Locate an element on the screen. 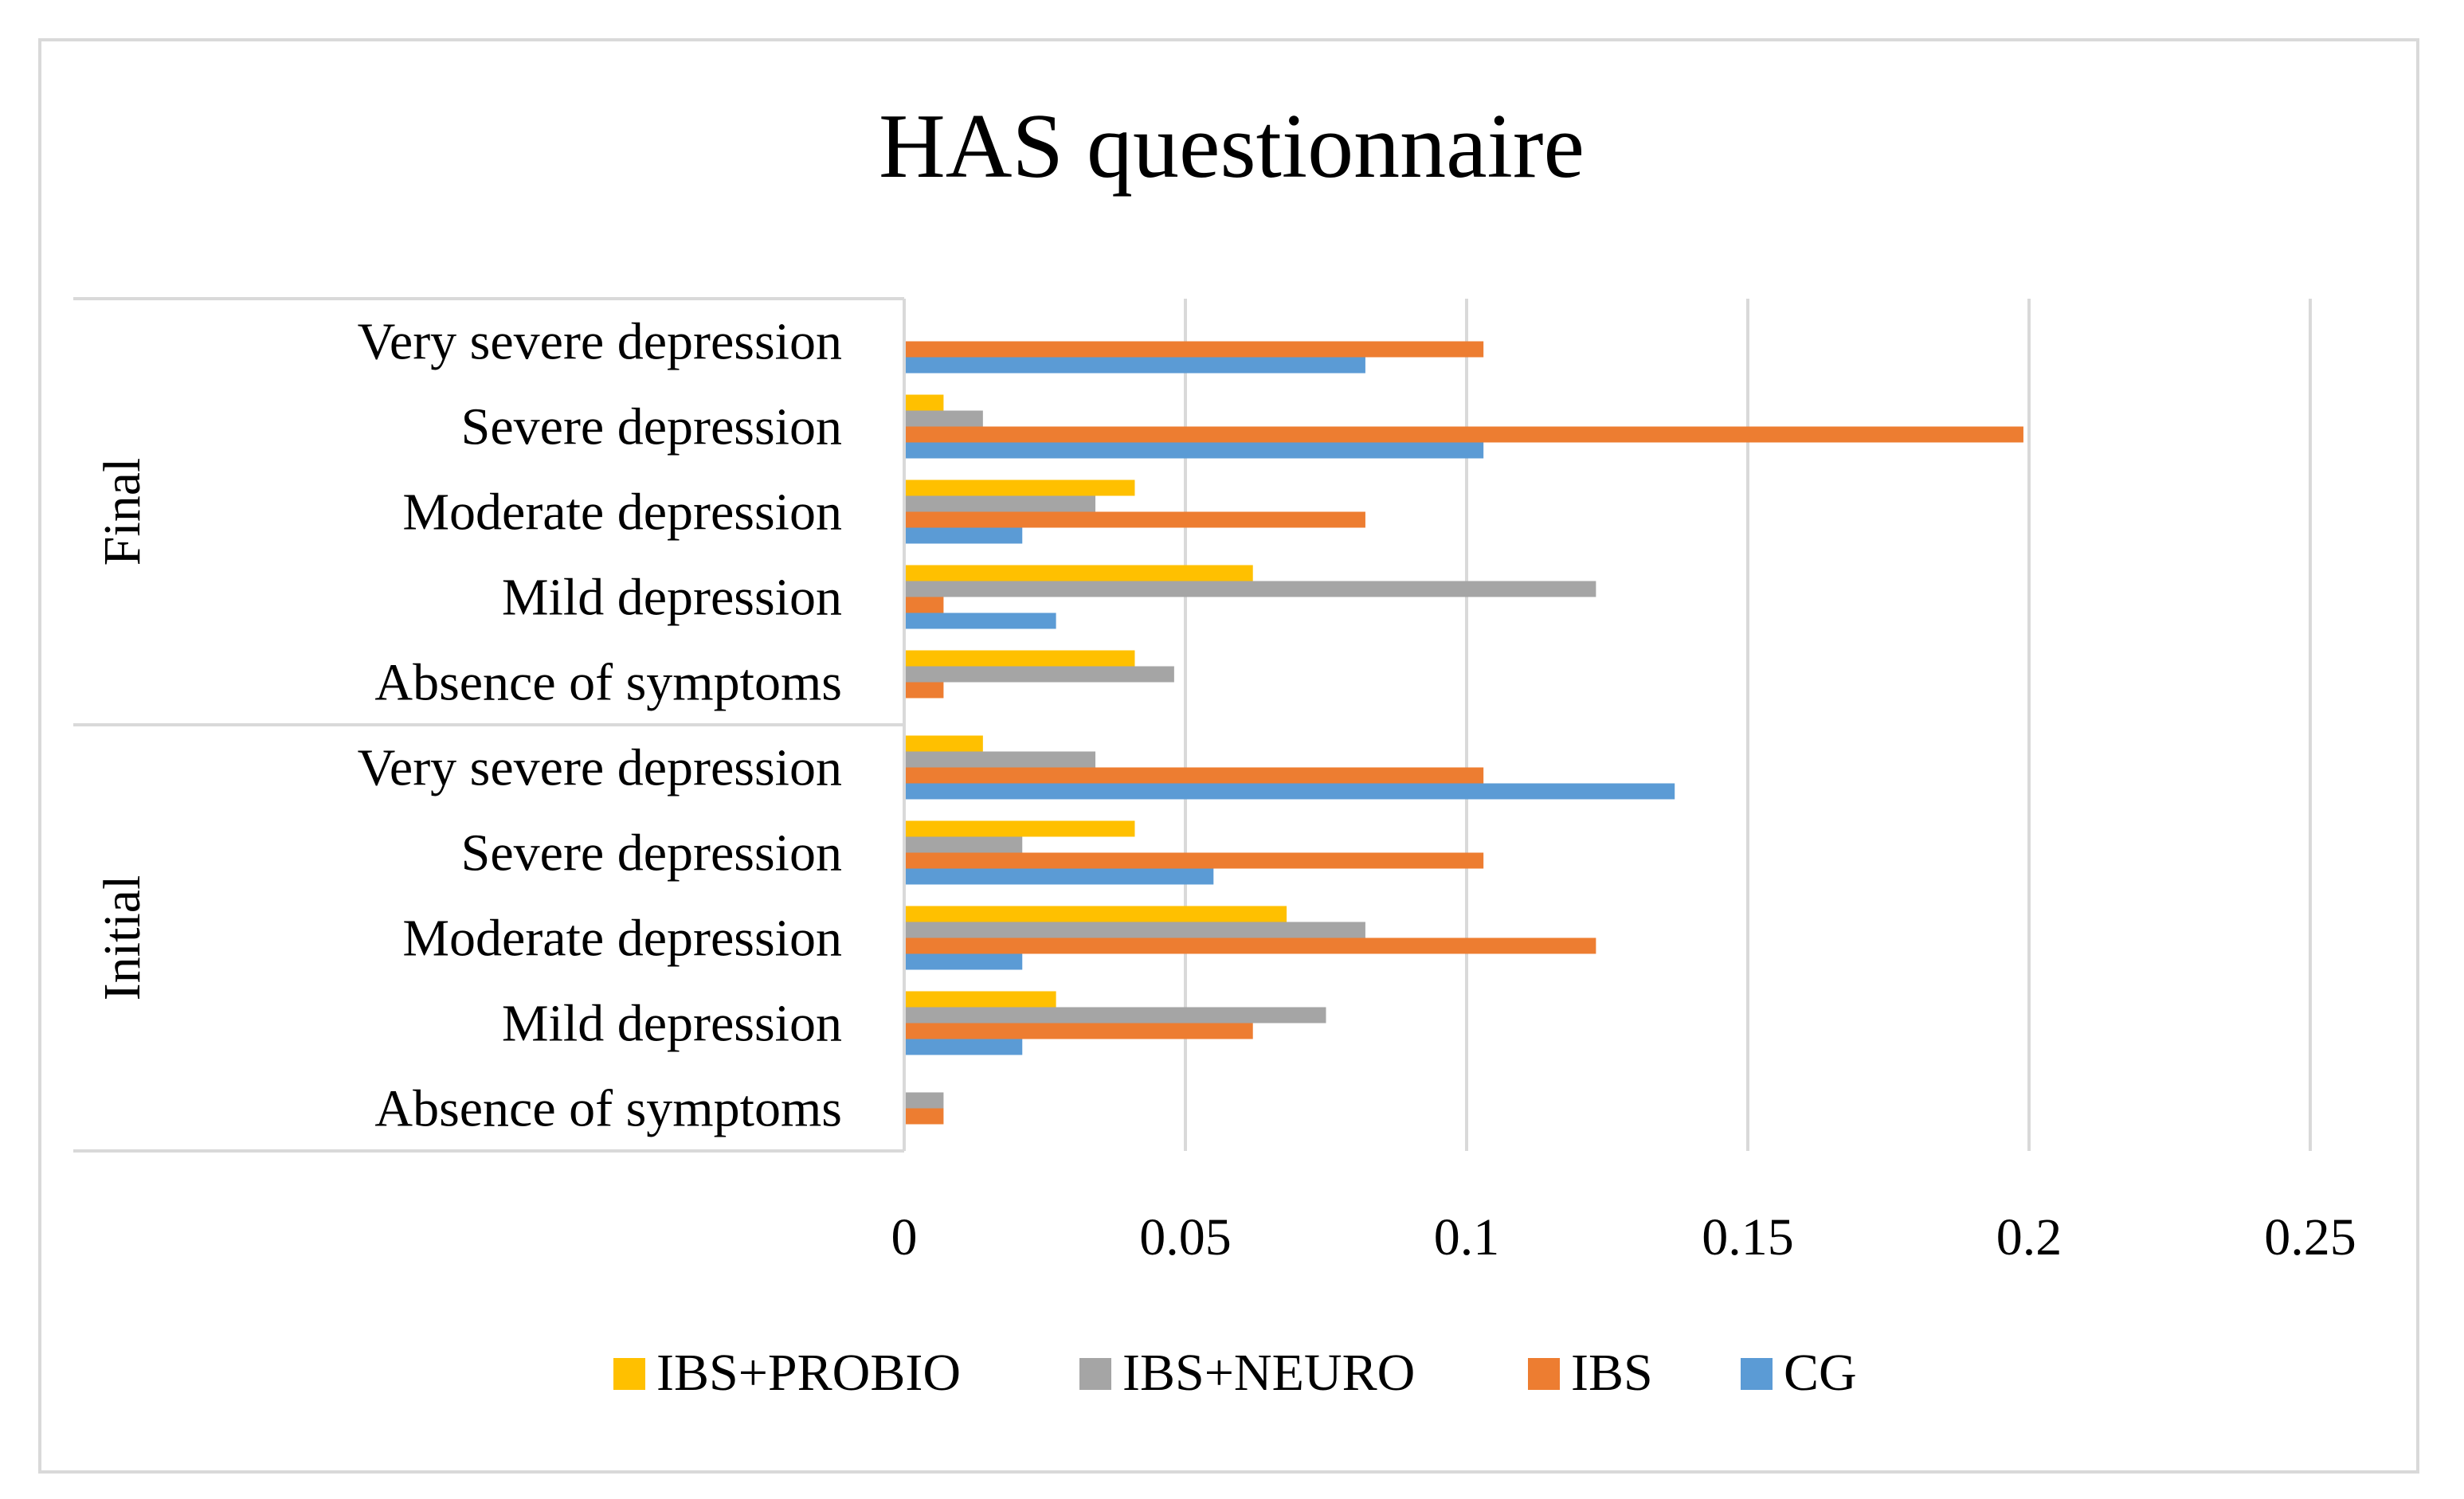 This screenshot has width=2464, height=1499. legend: IBS+PROBIO IBS+NEURO IBS CG is located at coordinates (1235, 1373).